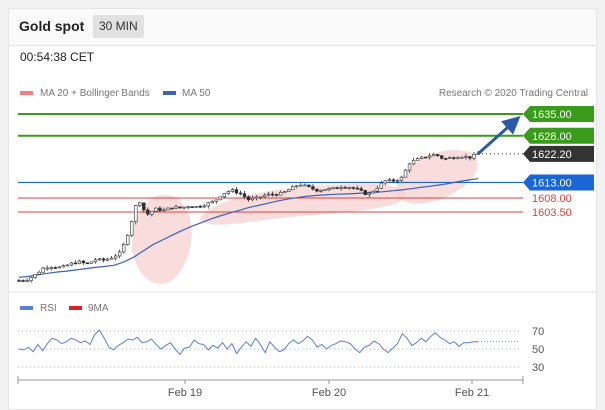  Describe the element at coordinates (552, 137) in the screenshot. I see `price-tag-text: 1628.00` at that location.